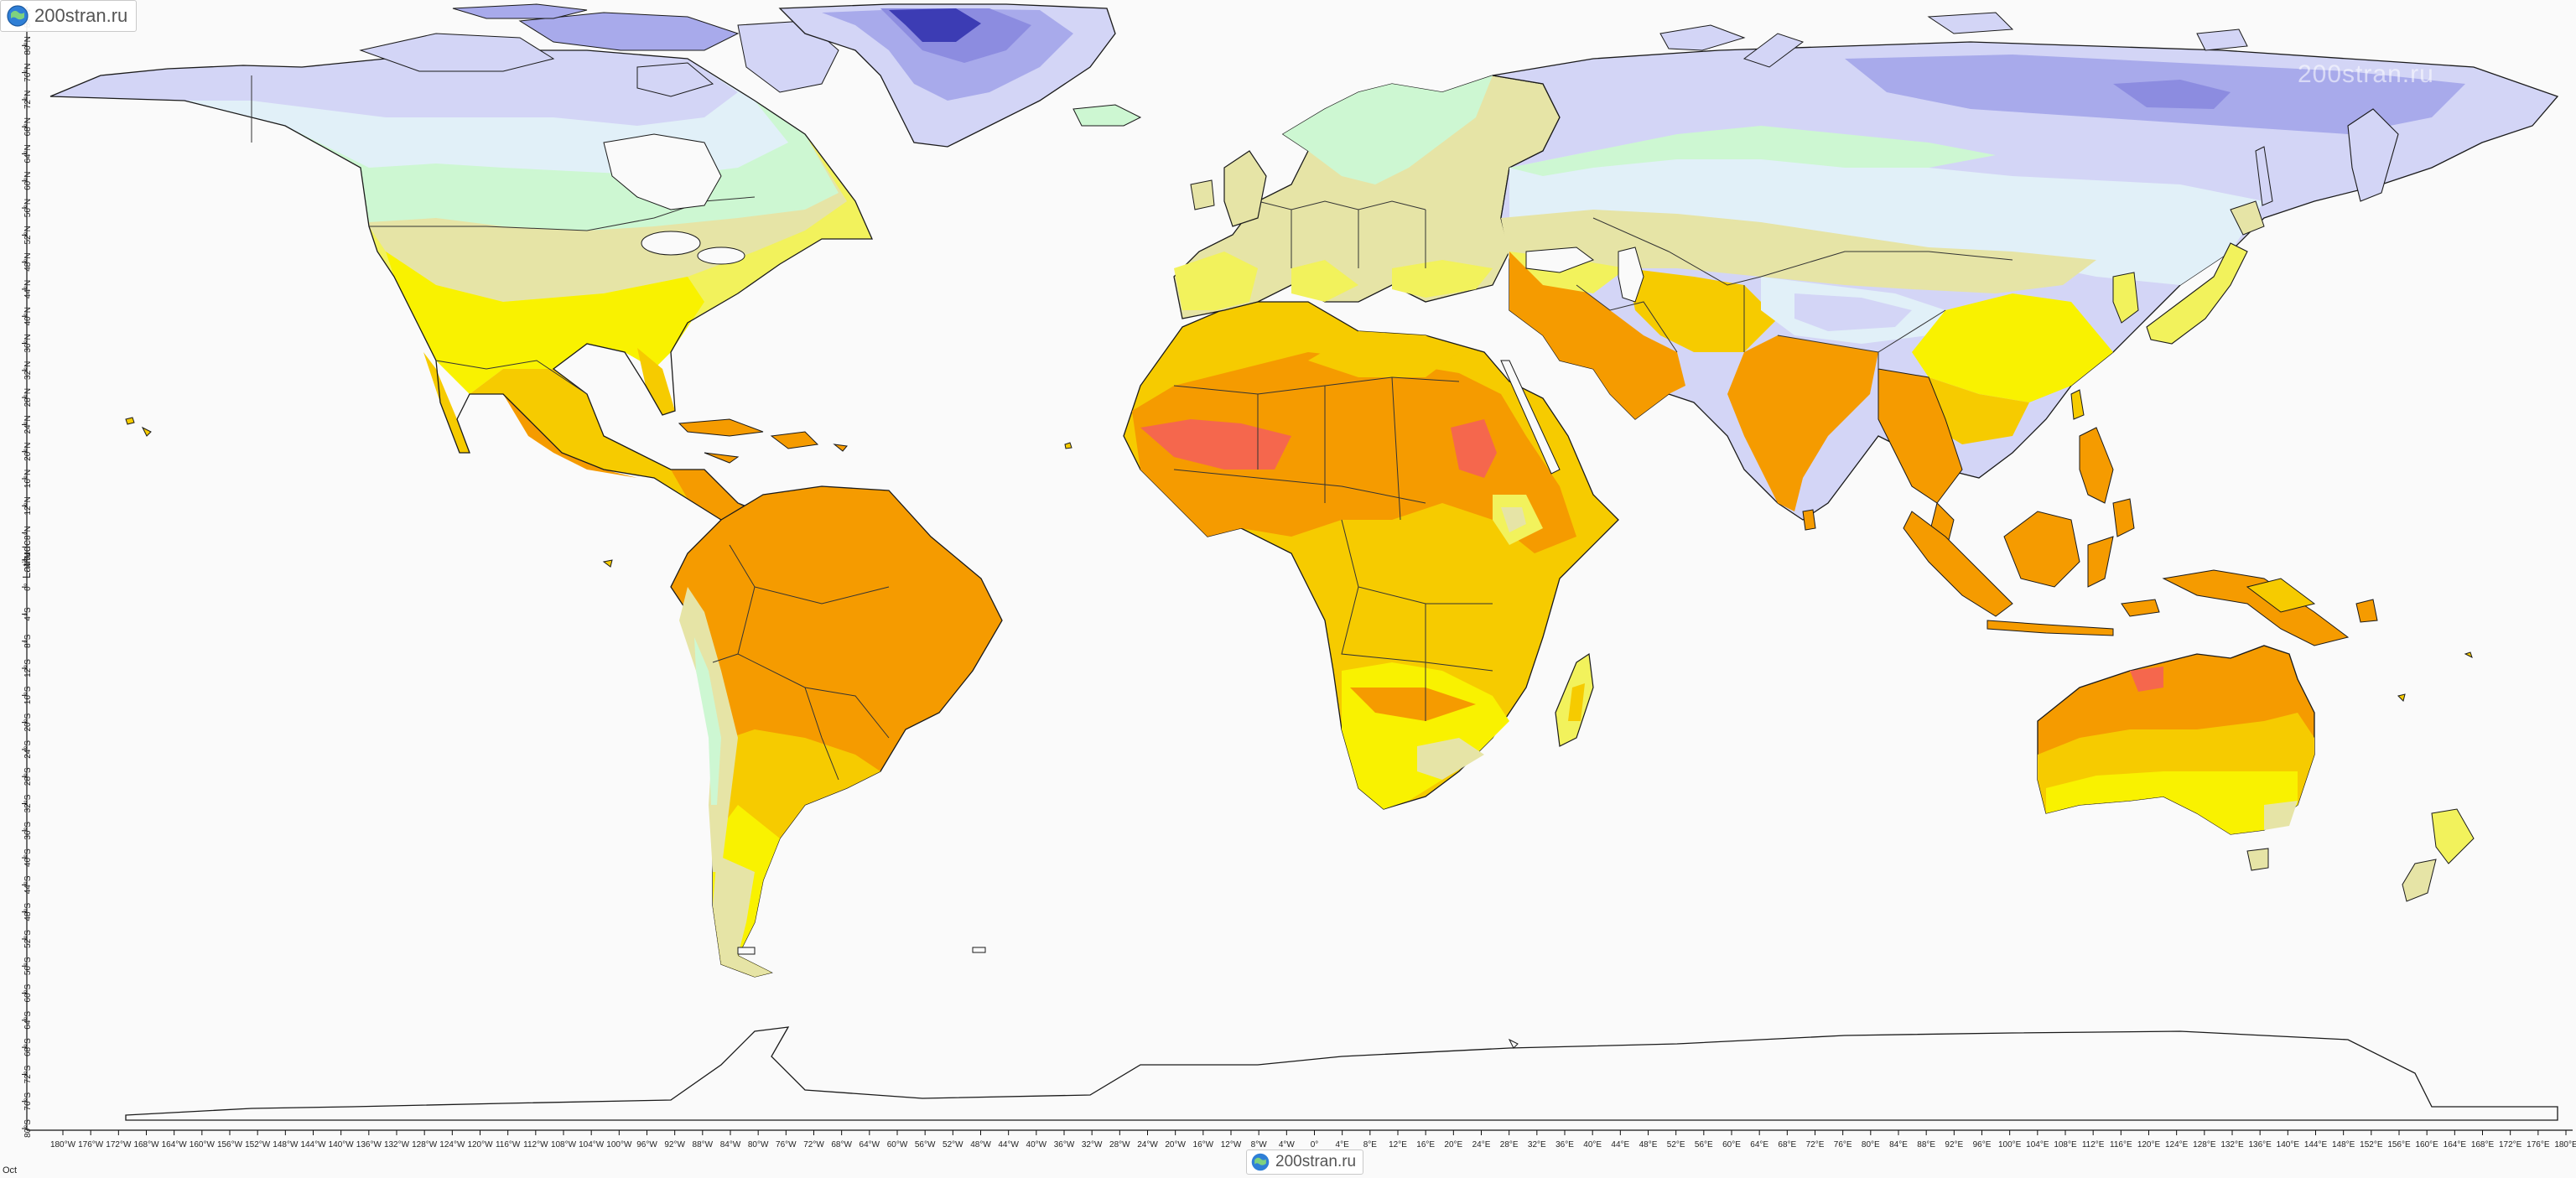  Describe the element at coordinates (1343, 1144) in the screenshot. I see `lon-tick-label: 4°E` at that location.